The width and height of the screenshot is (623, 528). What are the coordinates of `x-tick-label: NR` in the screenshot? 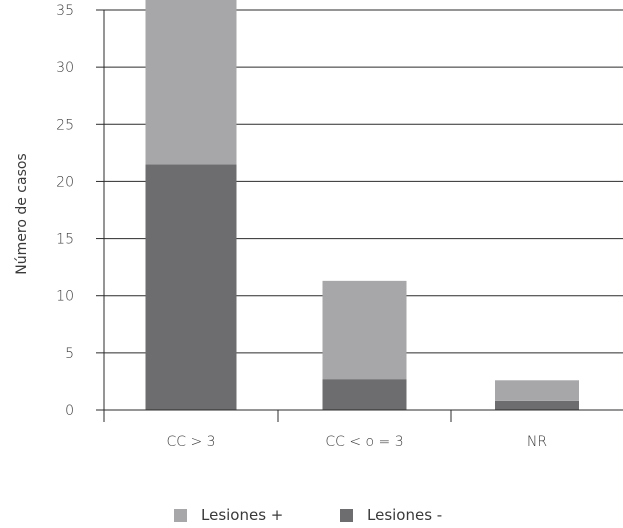 It's located at (537, 442).